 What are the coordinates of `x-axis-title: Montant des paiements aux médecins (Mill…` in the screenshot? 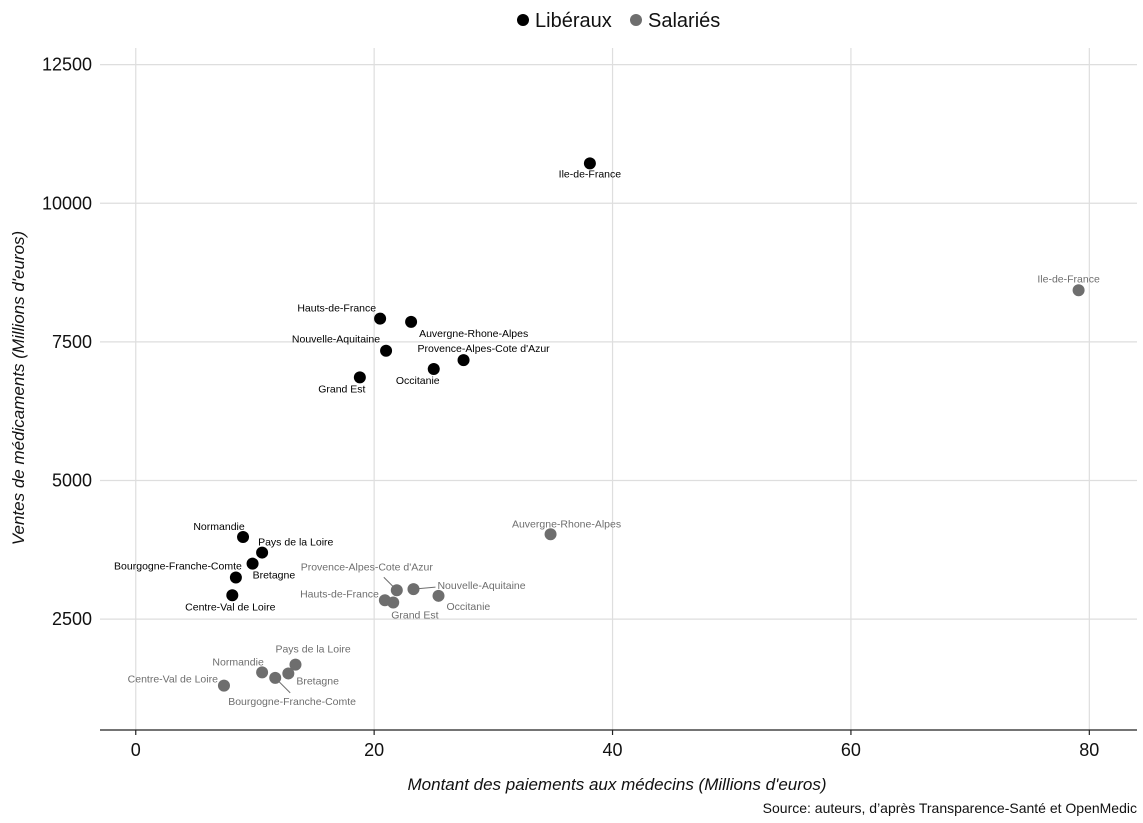 It's located at (617, 784).